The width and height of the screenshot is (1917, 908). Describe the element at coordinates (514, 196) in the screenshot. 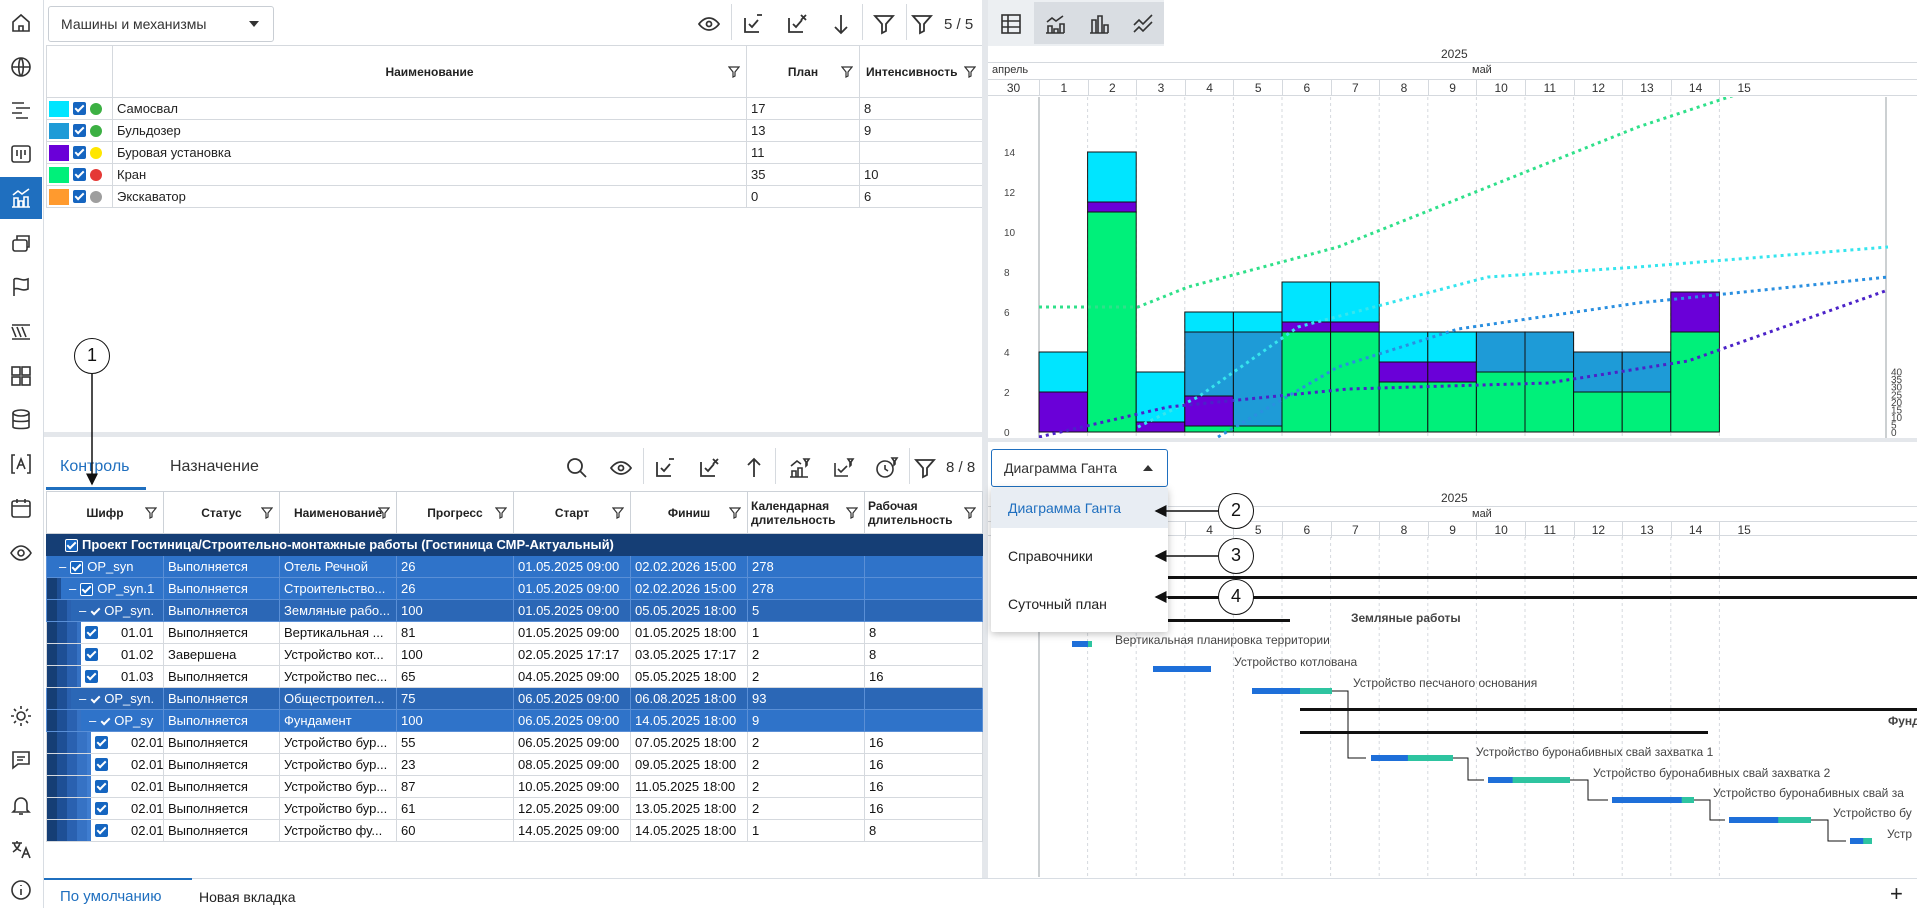

I see `resource-row: Экскаватор 0 6` at that location.